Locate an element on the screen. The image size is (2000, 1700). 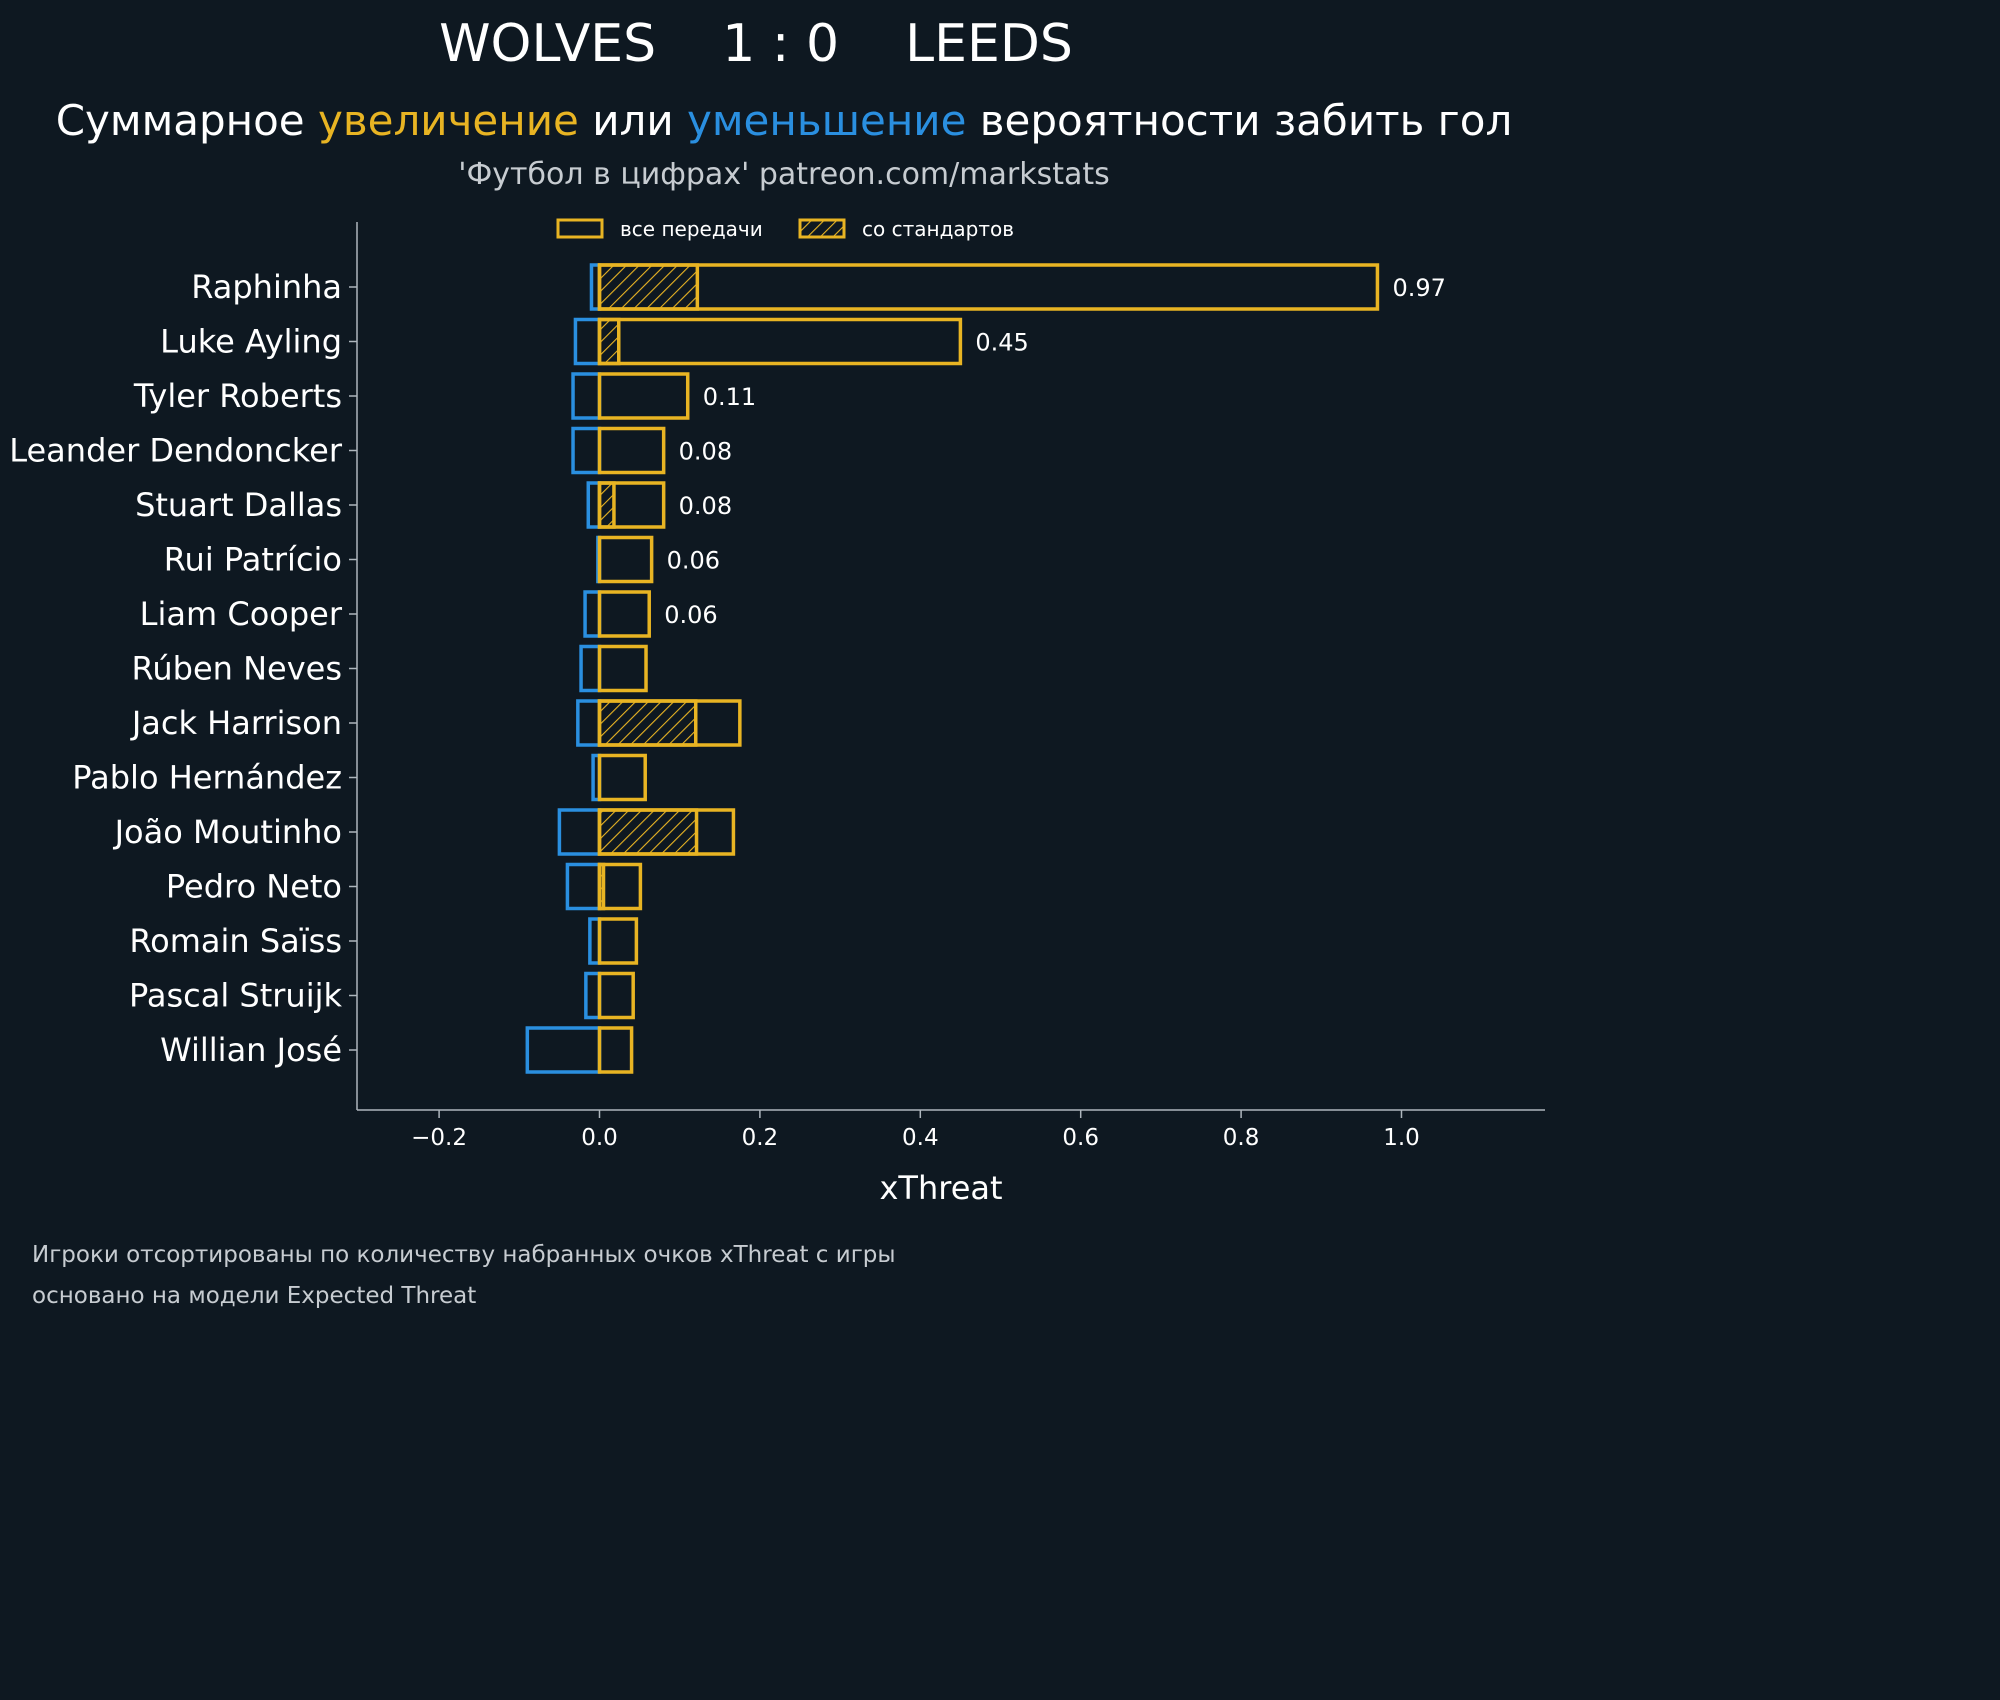
player-name-label: Stuart Dallas is located at coordinates (238, 505).